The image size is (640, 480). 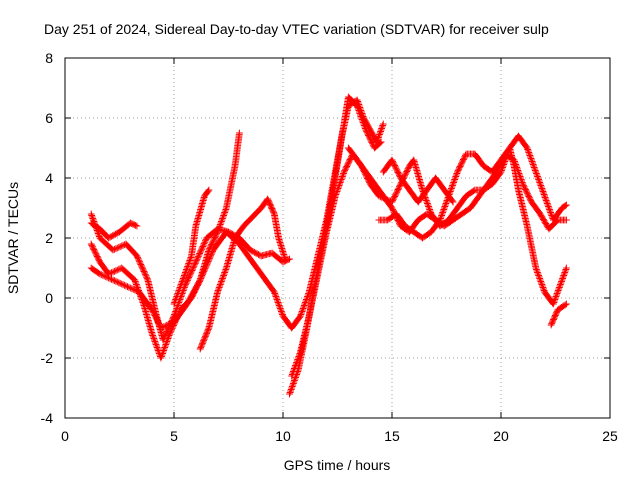 What do you see at coordinates (13, 238) in the screenshot?
I see `y-axis-label: SDTVAR / TECUs` at bounding box center [13, 238].